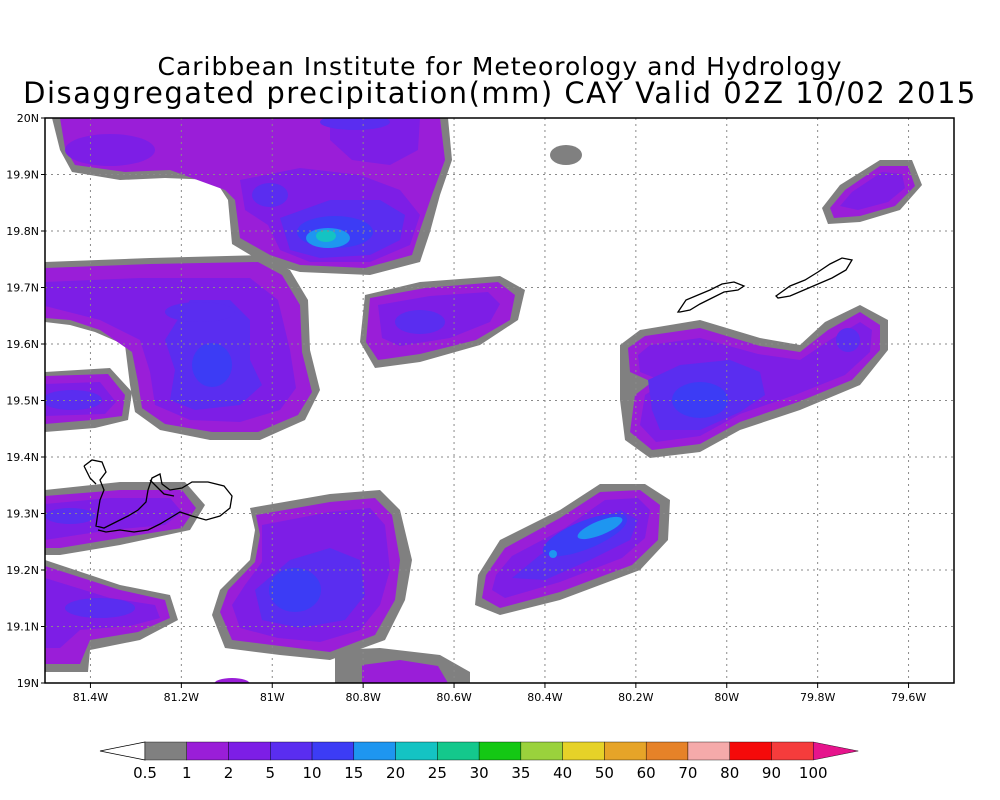 Image resolution: width=1000 pixels, height=800 pixels. I want to click on colorbar-label: 35, so click(520, 773).